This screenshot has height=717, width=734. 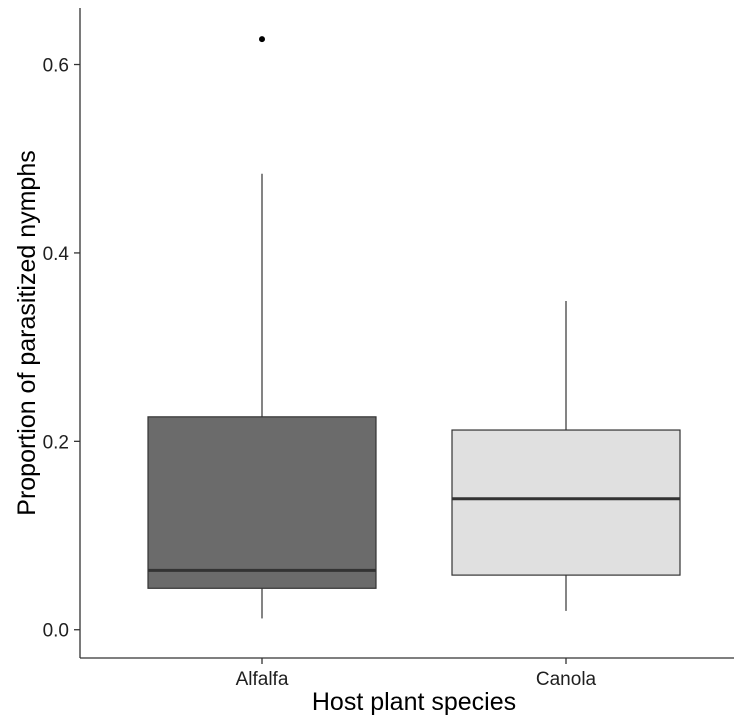 What do you see at coordinates (56, 631) in the screenshot?
I see `y-tick-label: 0.0` at bounding box center [56, 631].